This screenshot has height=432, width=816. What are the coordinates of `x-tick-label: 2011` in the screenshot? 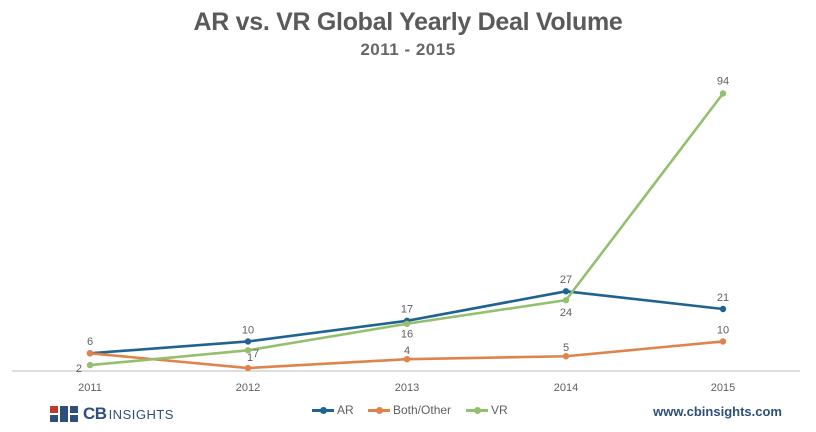 It's located at (90, 388).